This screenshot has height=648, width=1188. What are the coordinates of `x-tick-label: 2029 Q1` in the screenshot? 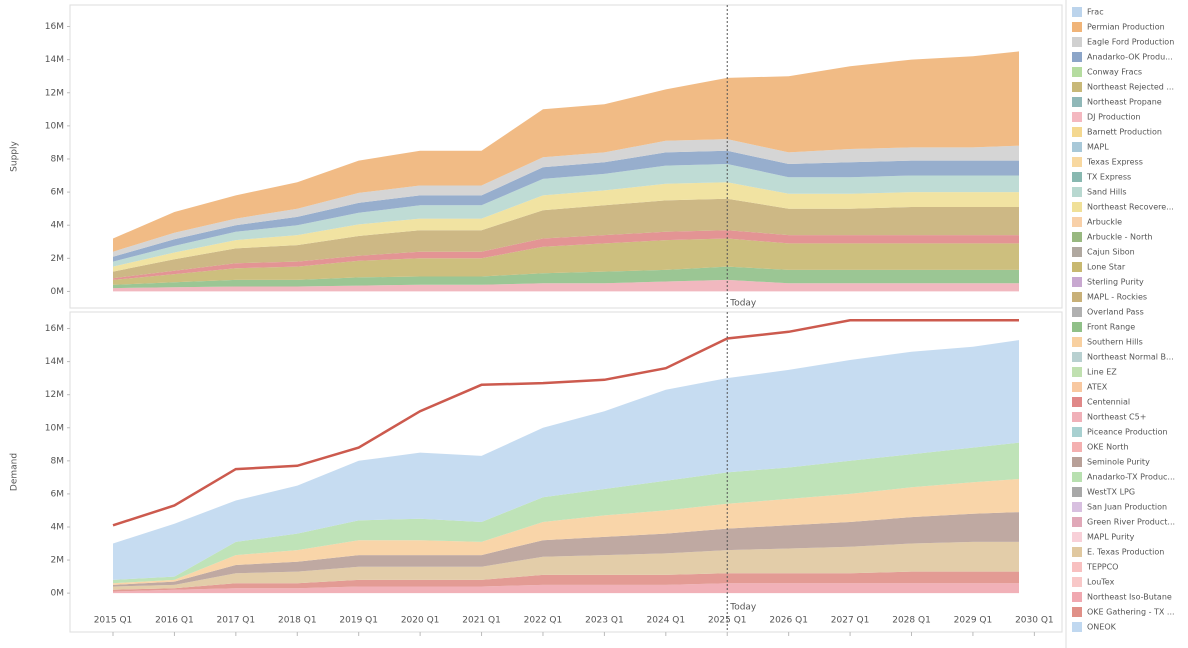 It's located at (973, 621).